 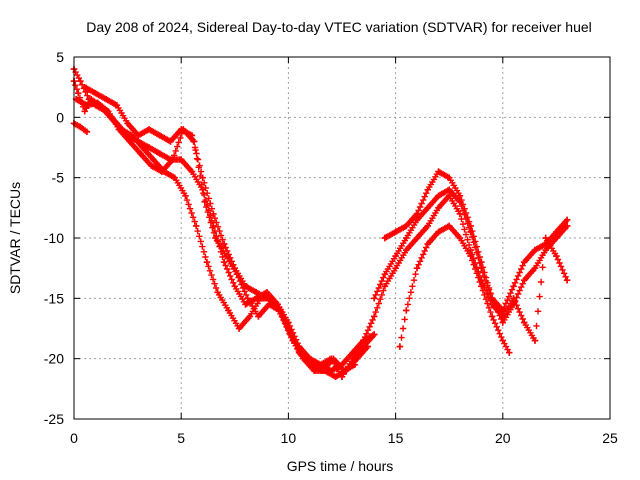 What do you see at coordinates (60, 117) in the screenshot?
I see `y-tick-label: 0` at bounding box center [60, 117].